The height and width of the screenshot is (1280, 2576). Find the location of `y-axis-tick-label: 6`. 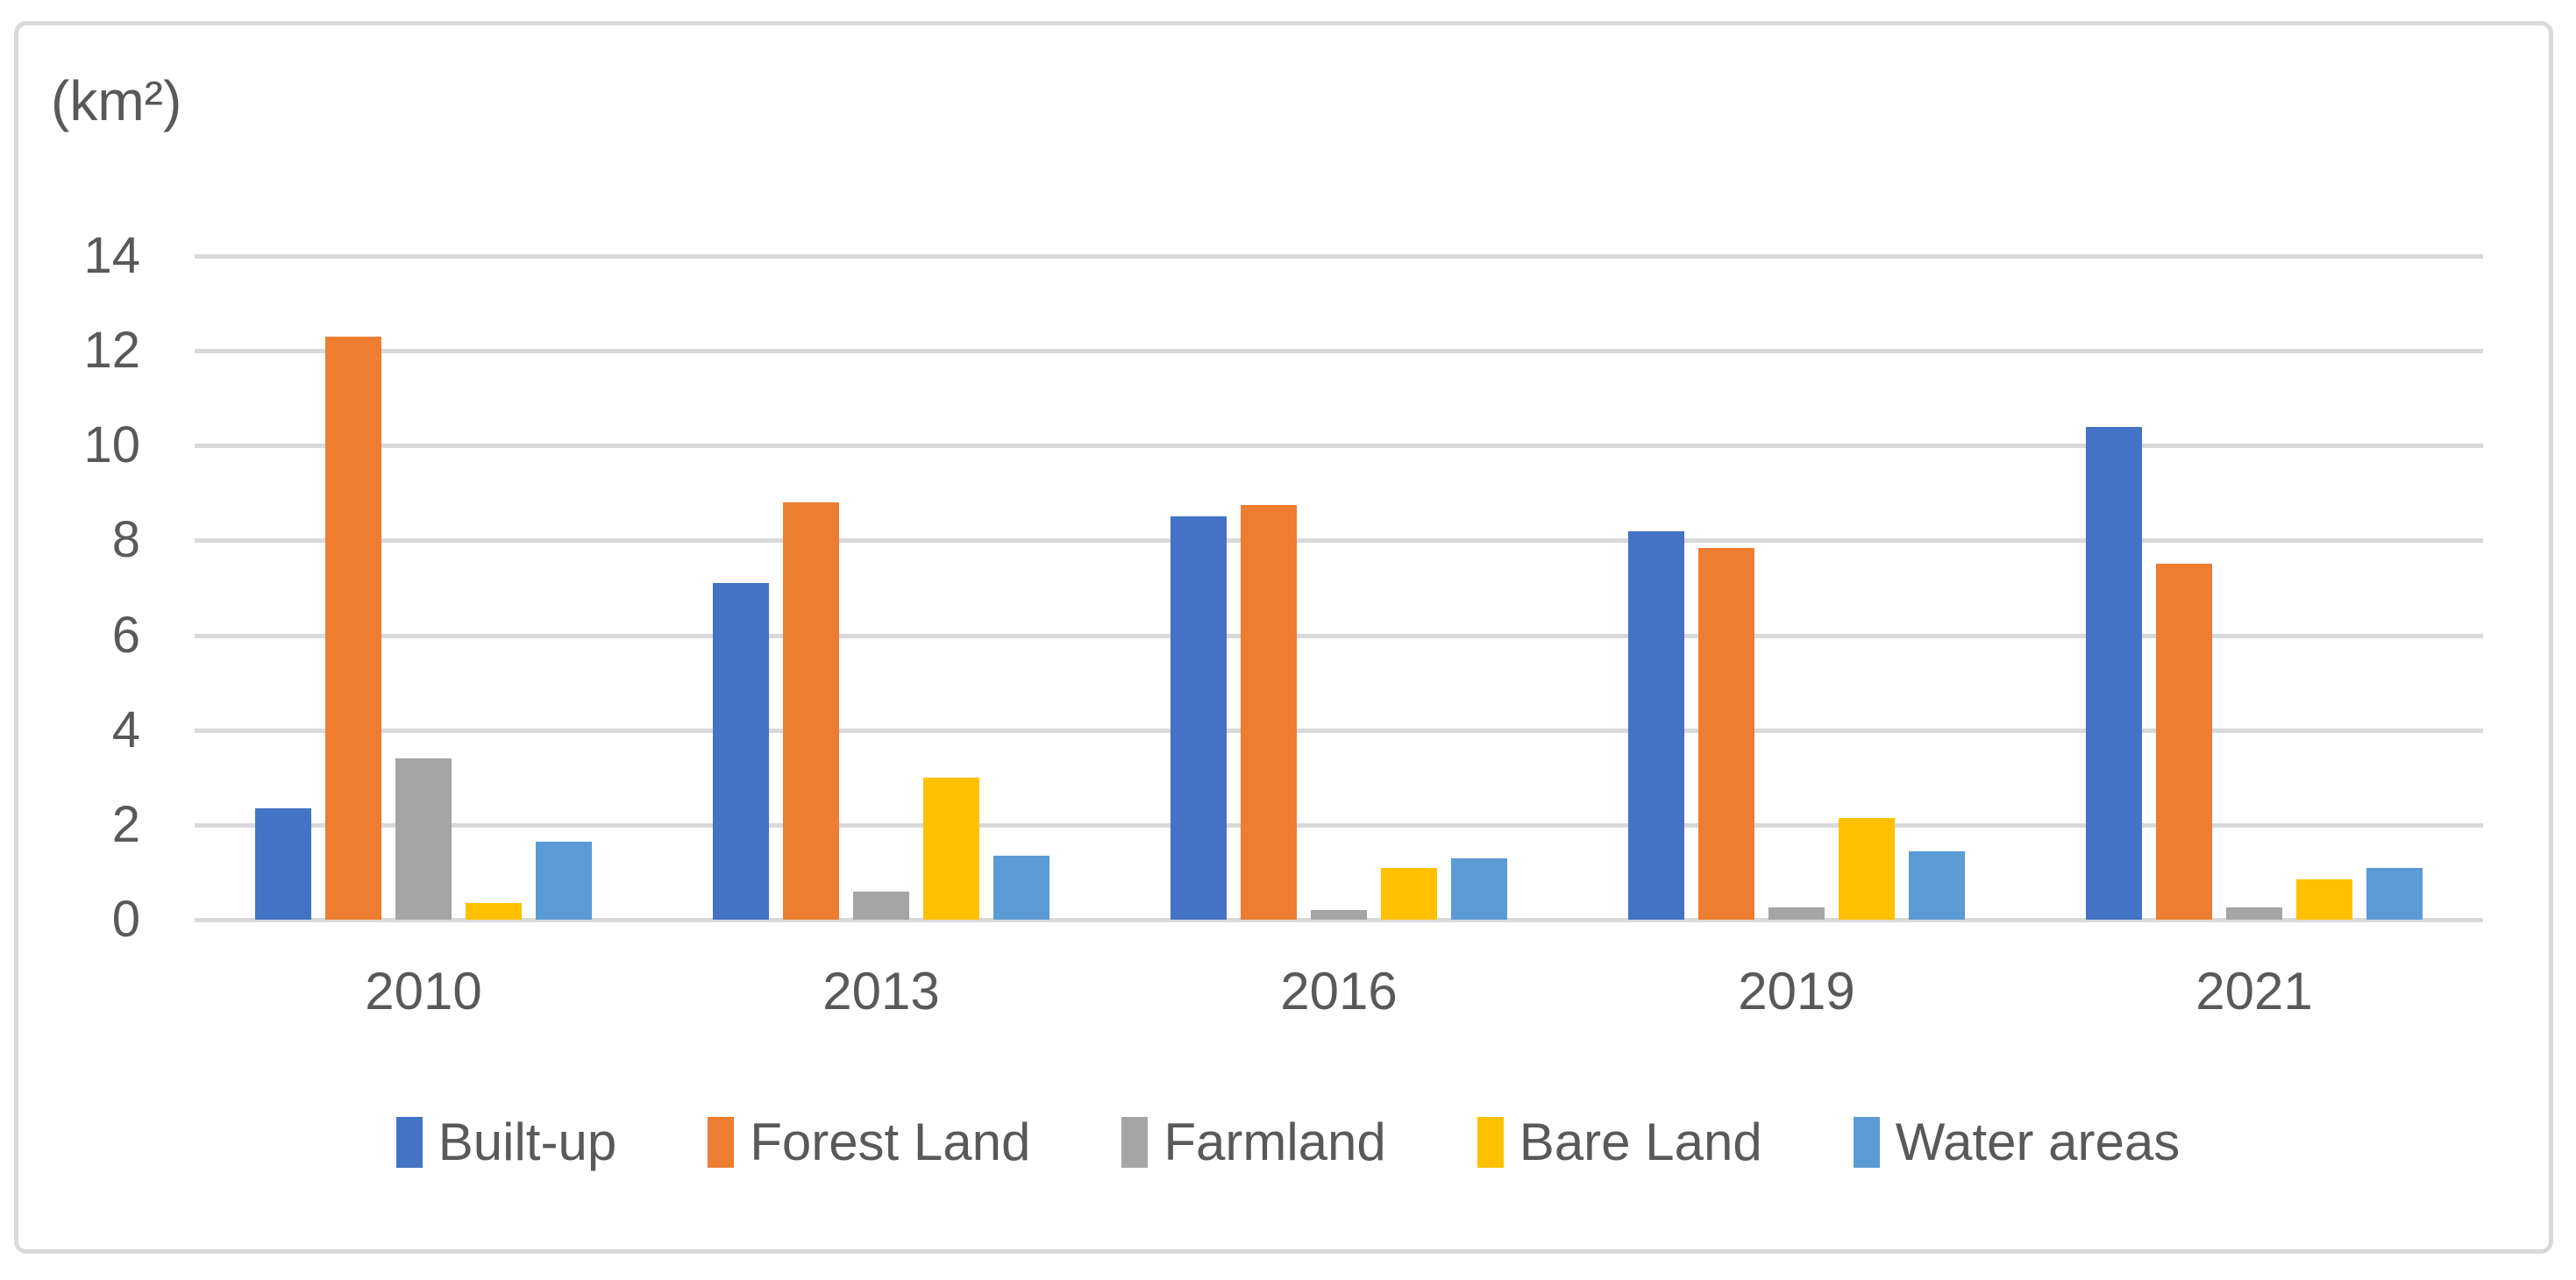

y-axis-tick-label: 6 is located at coordinates (125, 635).